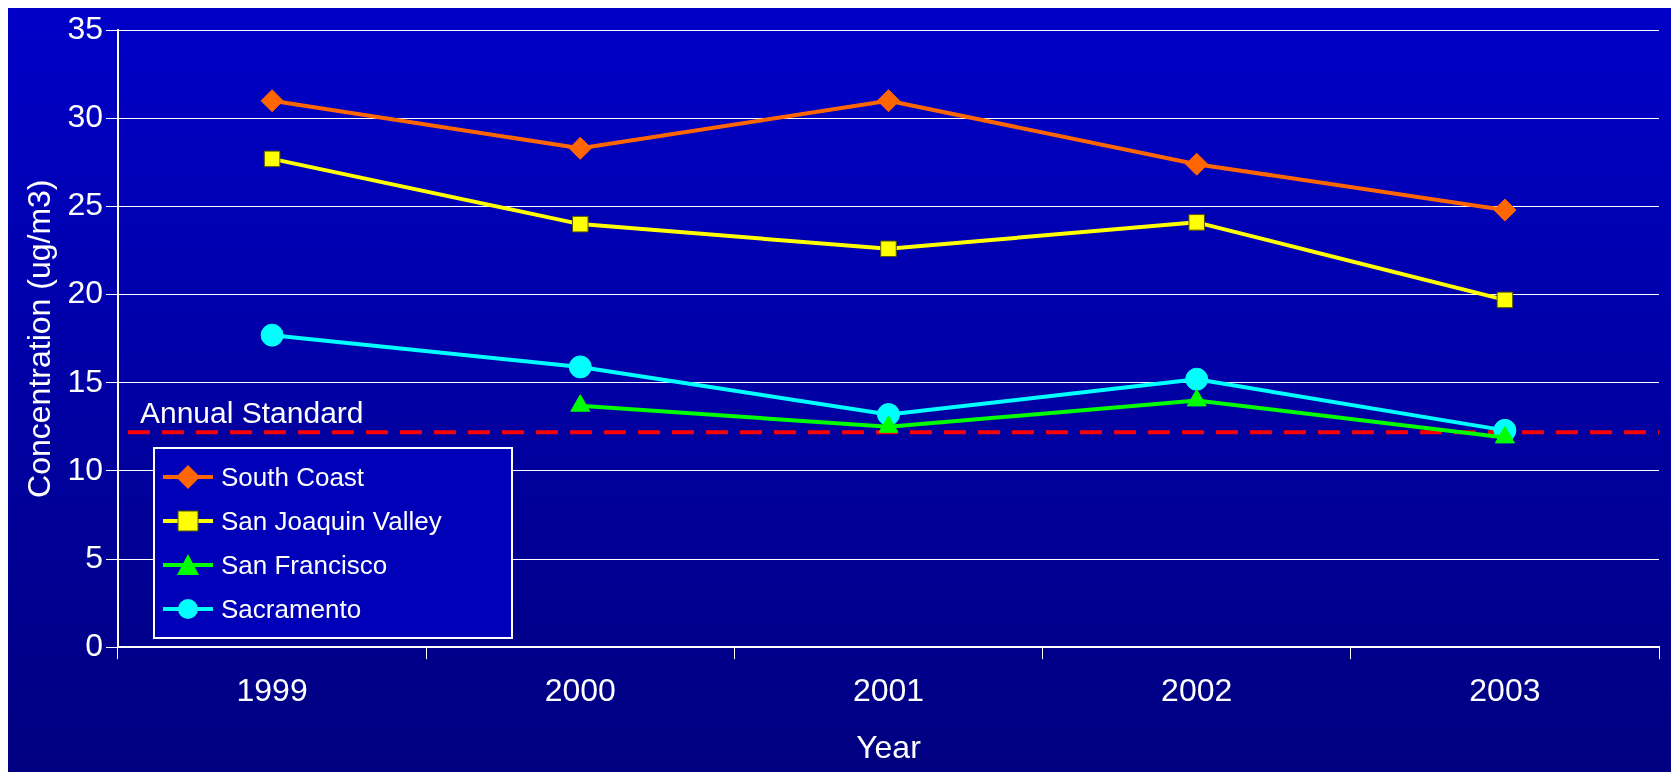 The width and height of the screenshot is (1679, 780). I want to click on y-tick-label: 30, so click(85, 116).